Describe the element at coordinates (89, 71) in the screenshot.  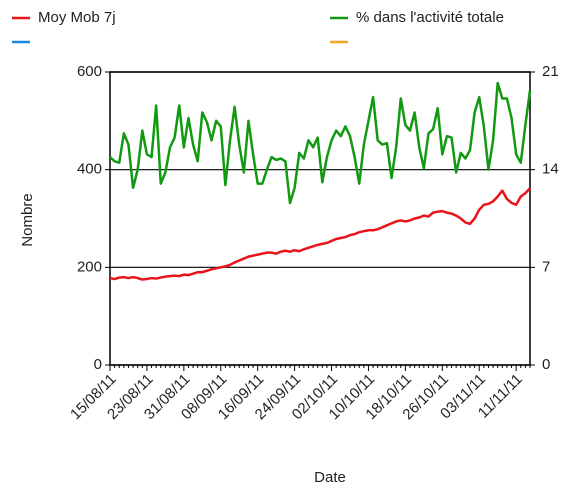
I see `y-tick-label: 600` at that location.